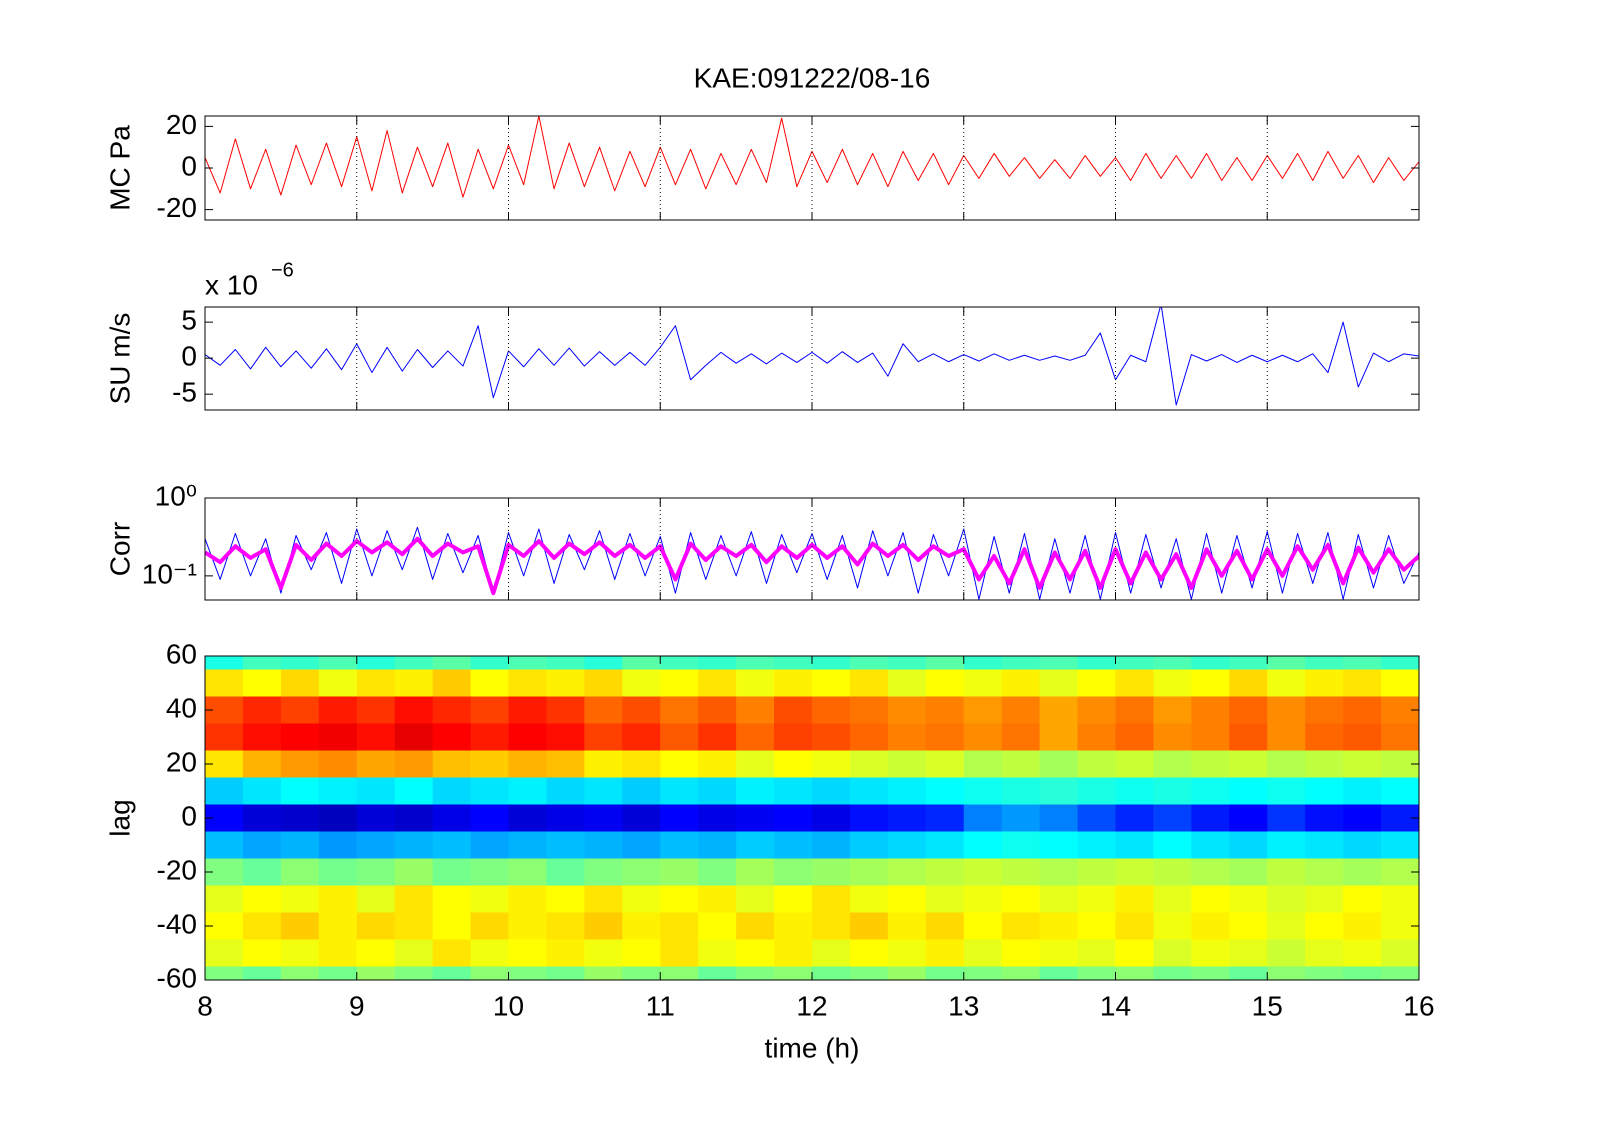  What do you see at coordinates (181, 761) in the screenshot?
I see `y-tick-label: 20` at bounding box center [181, 761].